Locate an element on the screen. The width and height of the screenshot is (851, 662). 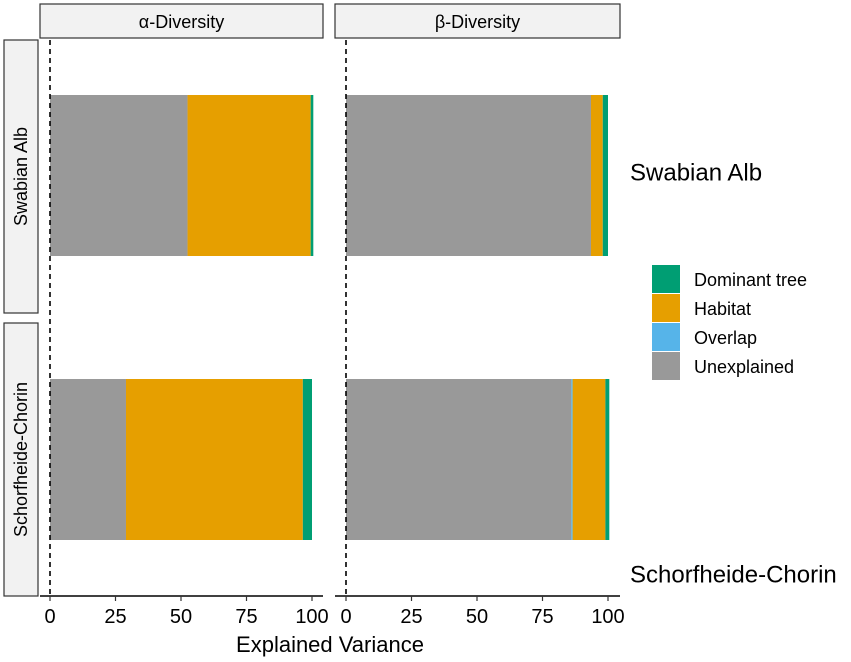
legend-key-dominant-tree is located at coordinates (666, 279).